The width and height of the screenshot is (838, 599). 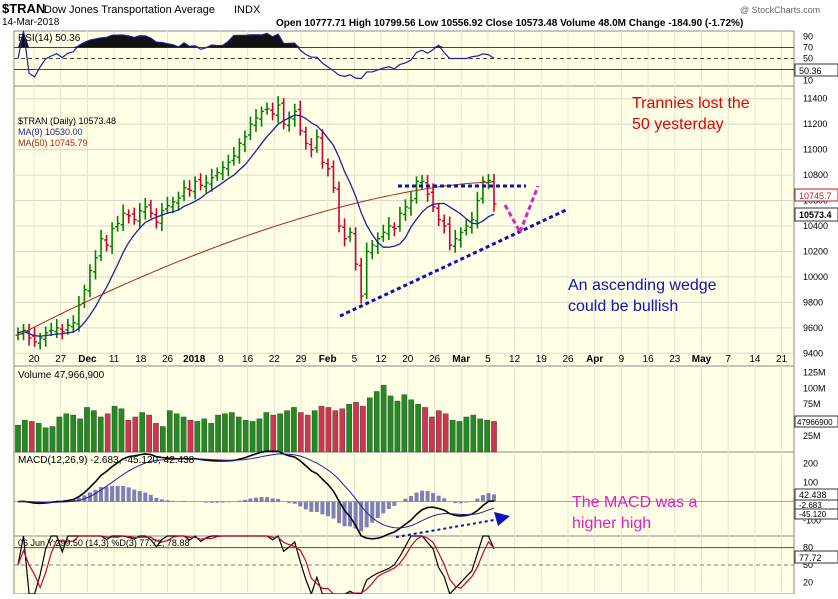 What do you see at coordinates (542, 359) in the screenshot?
I see `date-xtick: 19` at bounding box center [542, 359].